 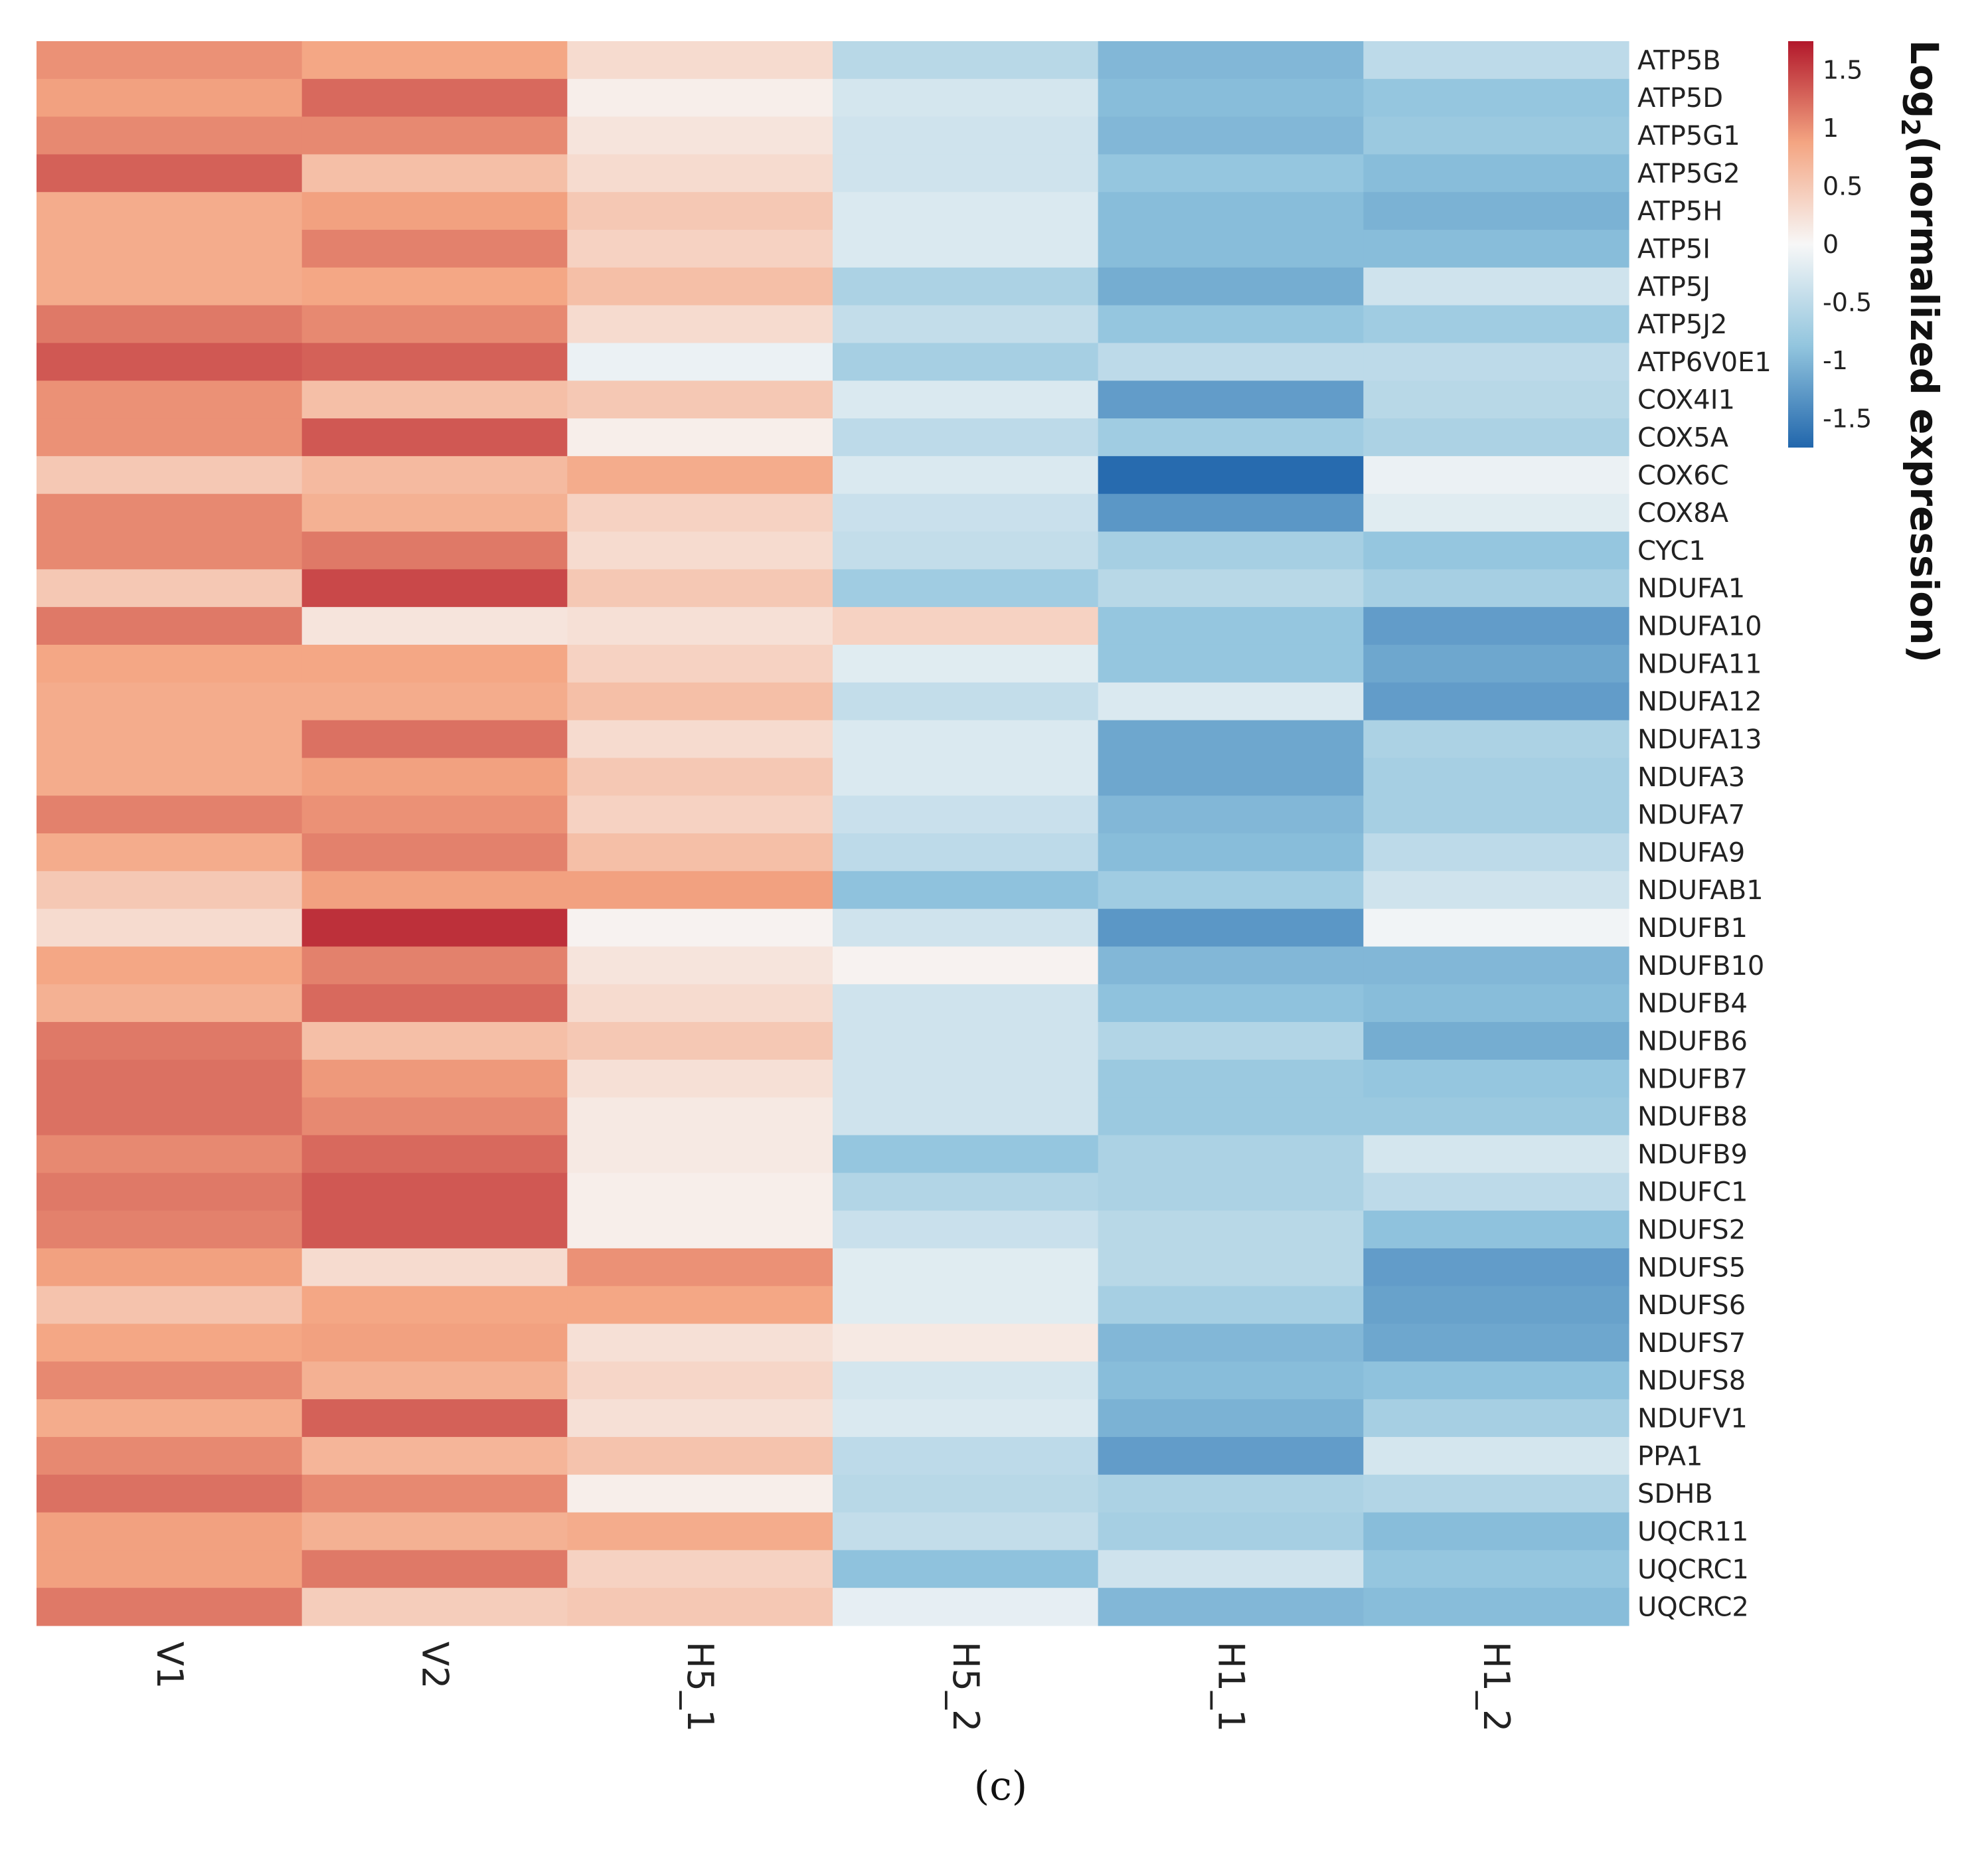 I want to click on row-label: ATP6V0E1, so click(x=1704, y=362).